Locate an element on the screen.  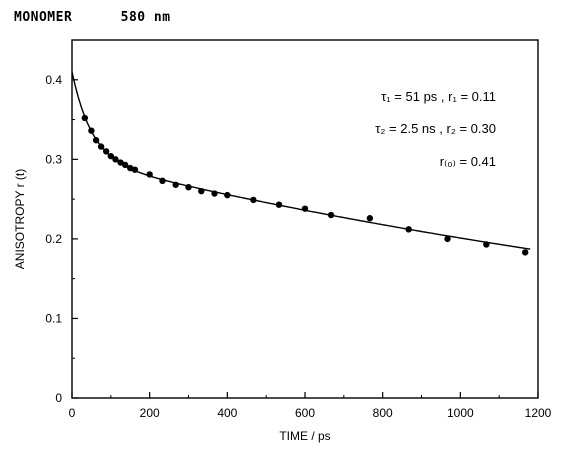
y-tick-label: 0.4 is located at coordinates (53, 80).